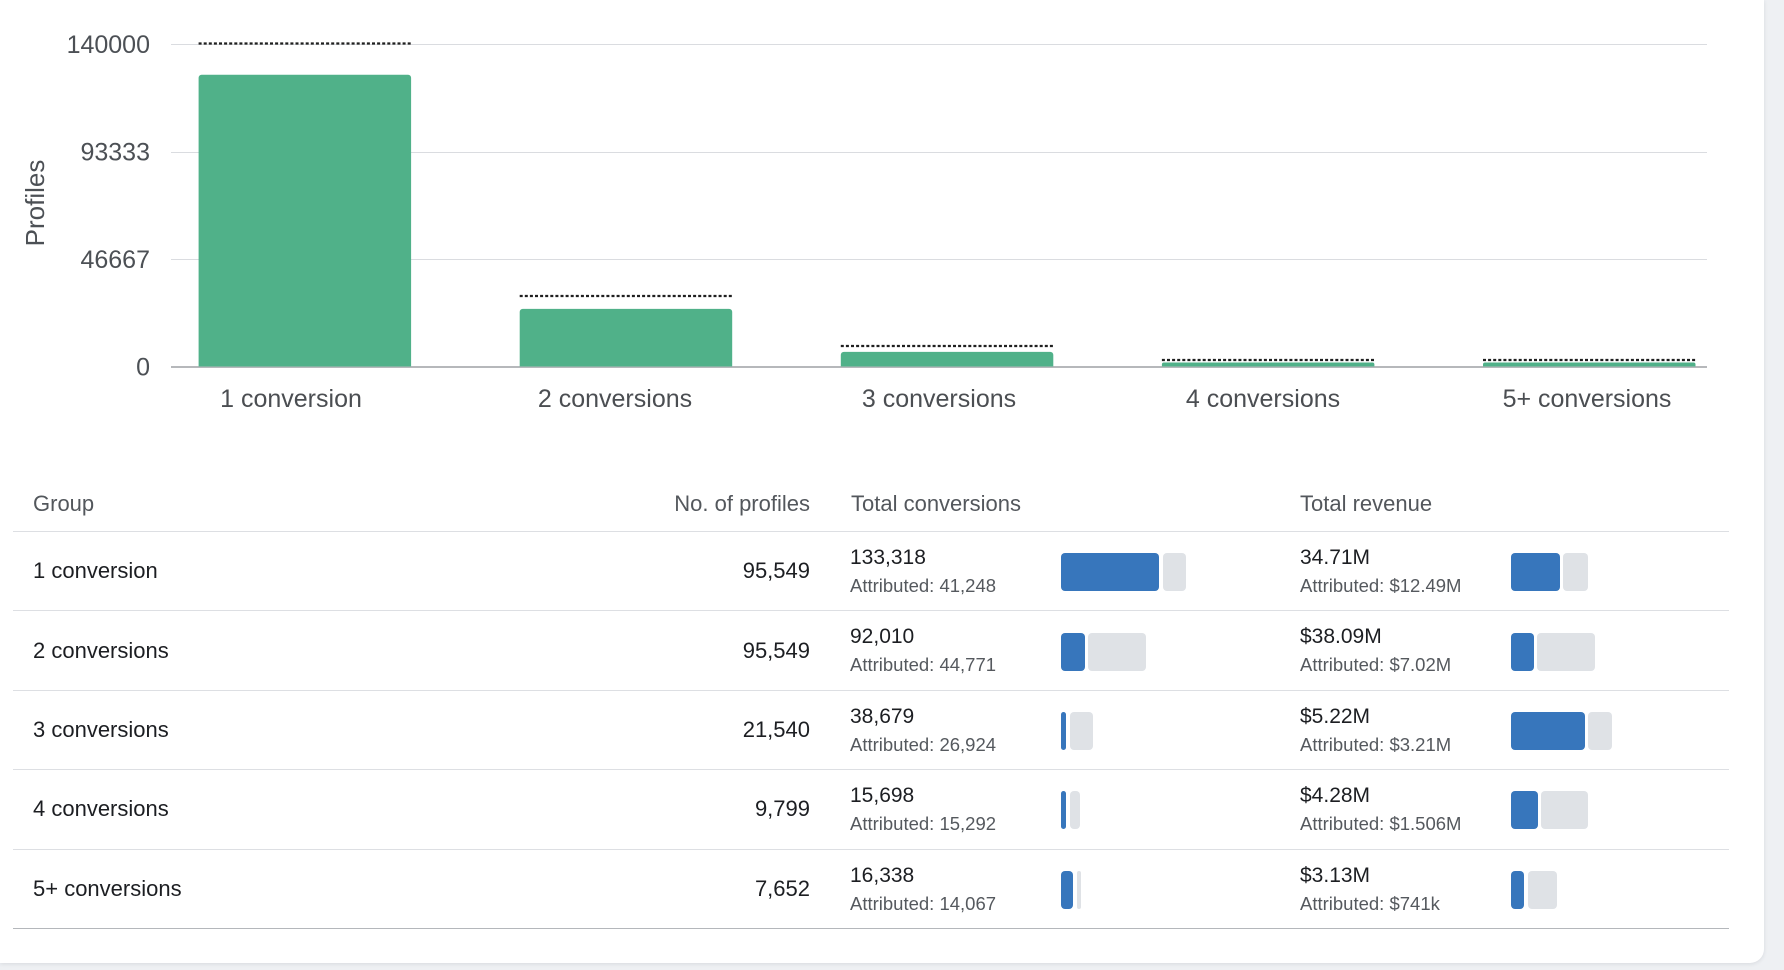 Image resolution: width=1784 pixels, height=970 pixels. I want to click on svg-text: 3 conversions, so click(939, 399).